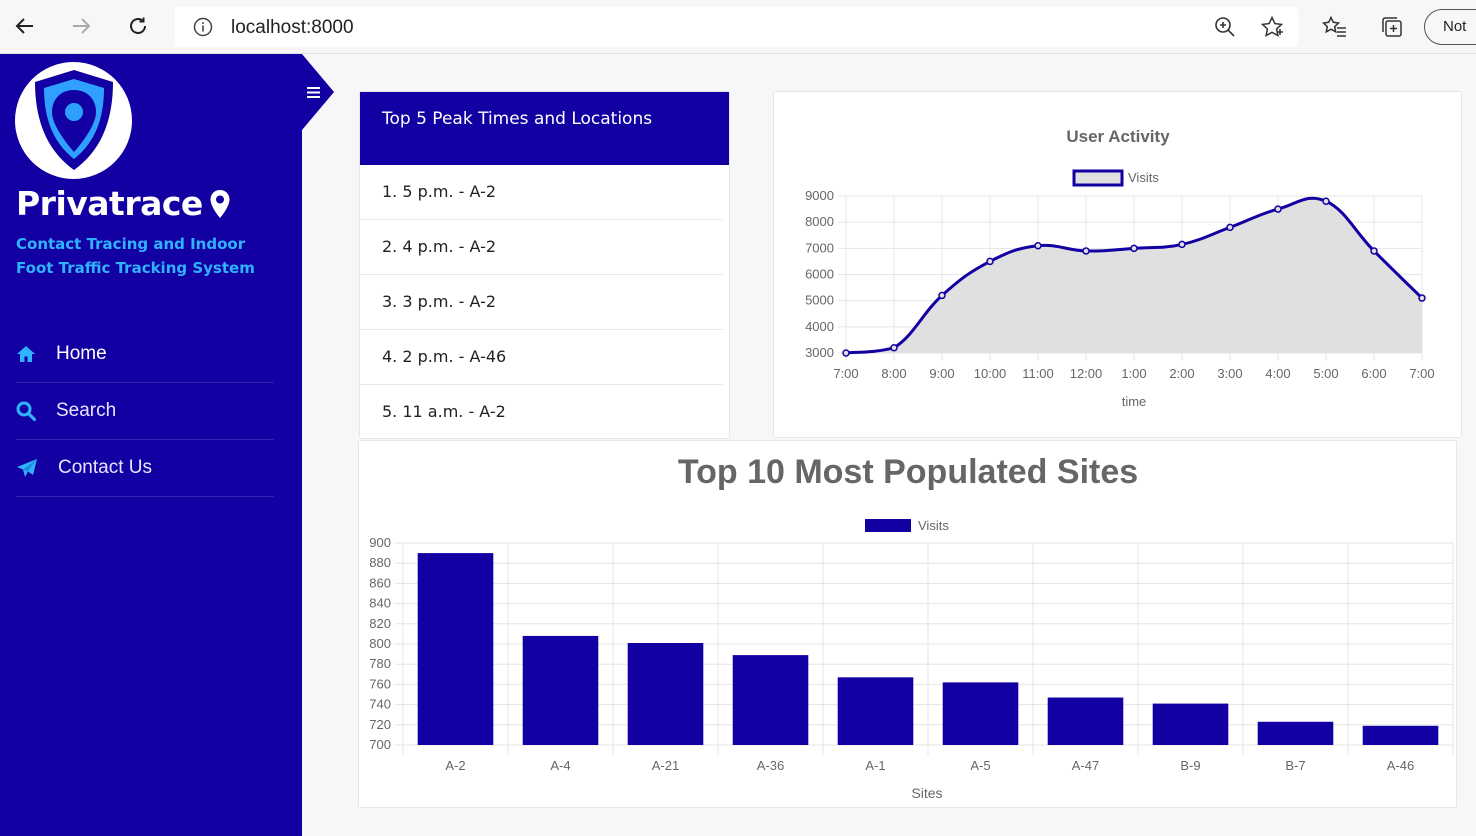 The image size is (1476, 836). Describe the element at coordinates (81, 353) in the screenshot. I see `sidebar-item-label: Home` at that location.